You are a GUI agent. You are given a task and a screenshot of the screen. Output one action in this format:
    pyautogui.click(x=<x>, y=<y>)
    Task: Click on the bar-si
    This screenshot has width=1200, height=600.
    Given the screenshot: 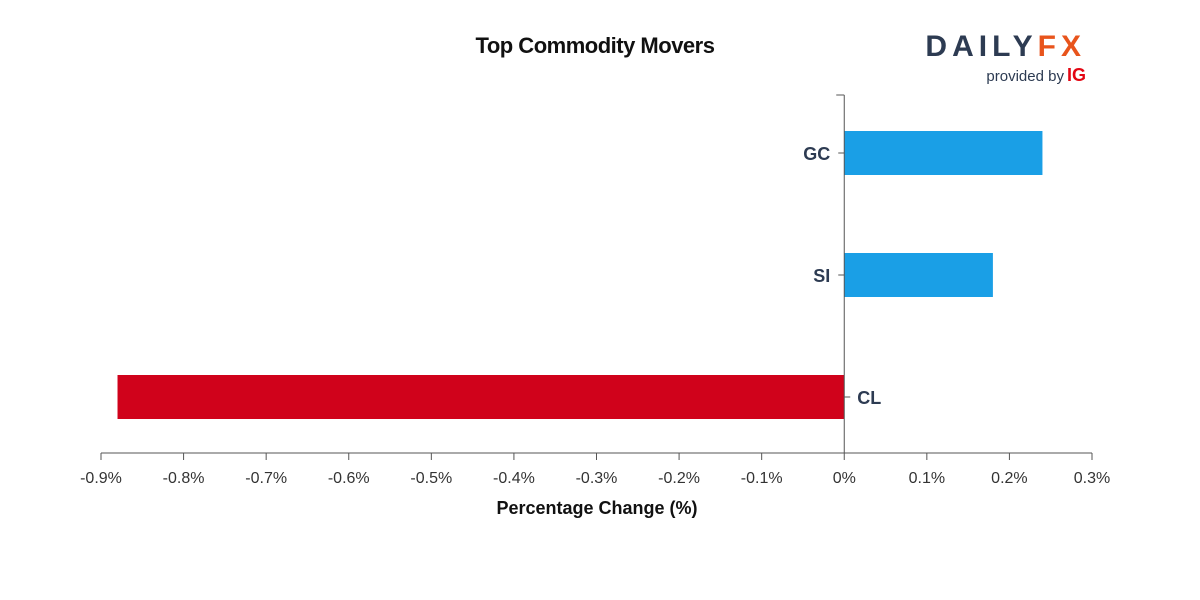 What is the action you would take?
    pyautogui.click(x=918, y=275)
    